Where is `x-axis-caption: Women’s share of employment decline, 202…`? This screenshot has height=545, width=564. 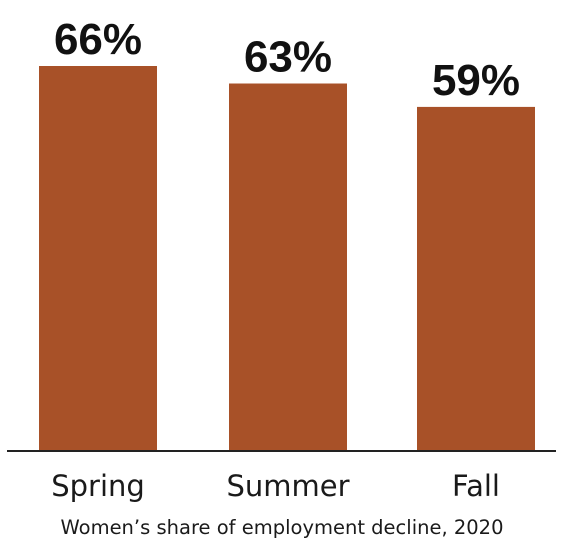 x-axis-caption: Women’s share of employment decline, 202… is located at coordinates (282, 527).